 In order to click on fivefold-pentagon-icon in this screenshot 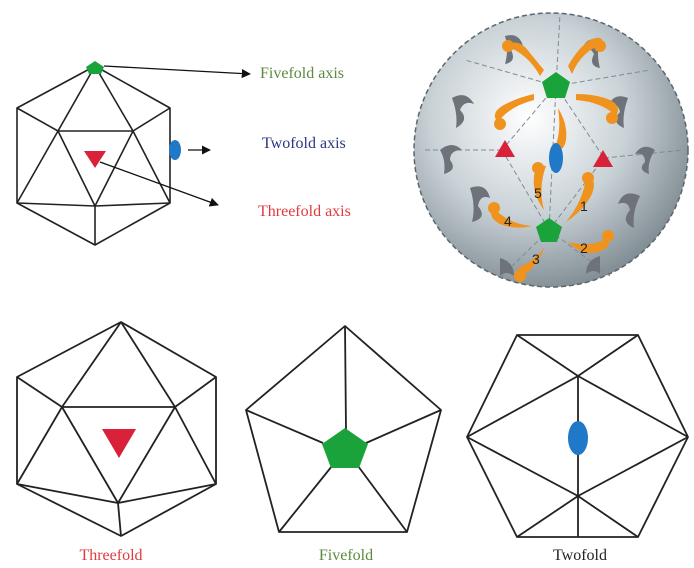, I will do `click(345, 448)`.